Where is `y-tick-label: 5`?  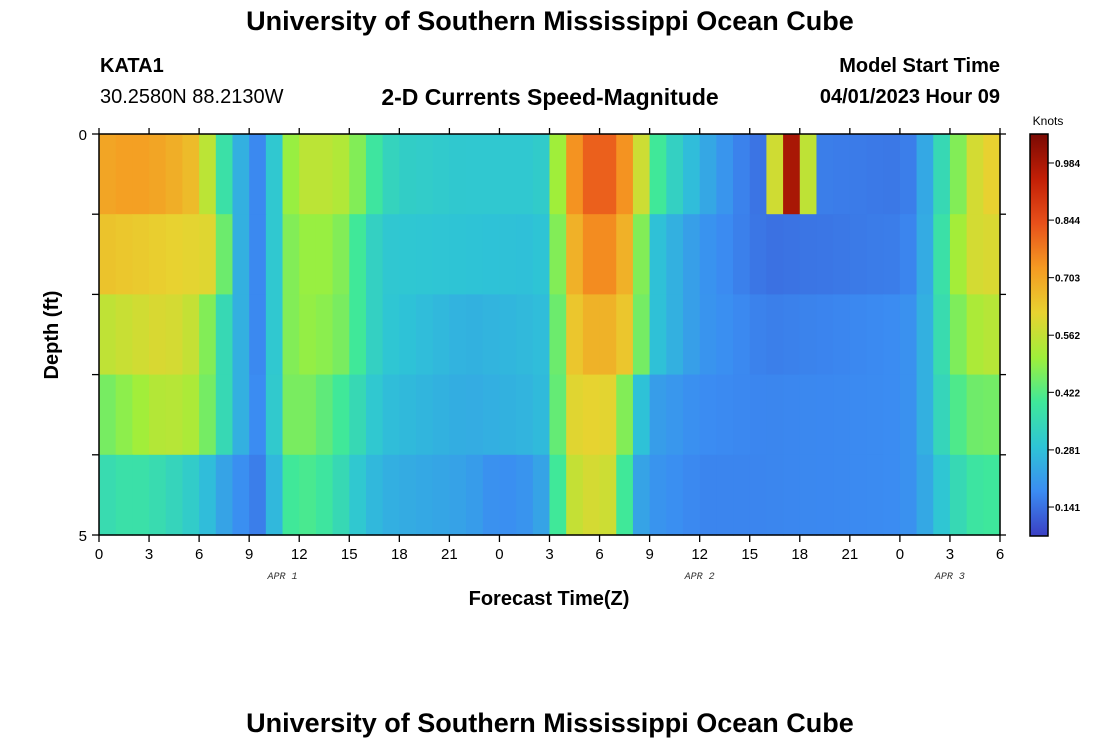
y-tick-label: 5 is located at coordinates (83, 536).